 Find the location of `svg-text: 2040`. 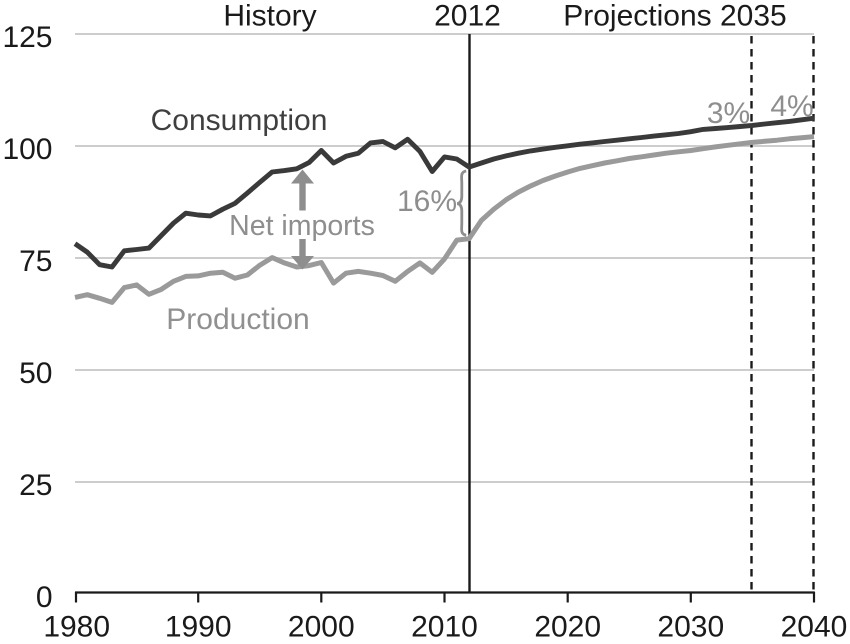

svg-text: 2040 is located at coordinates (814, 627).